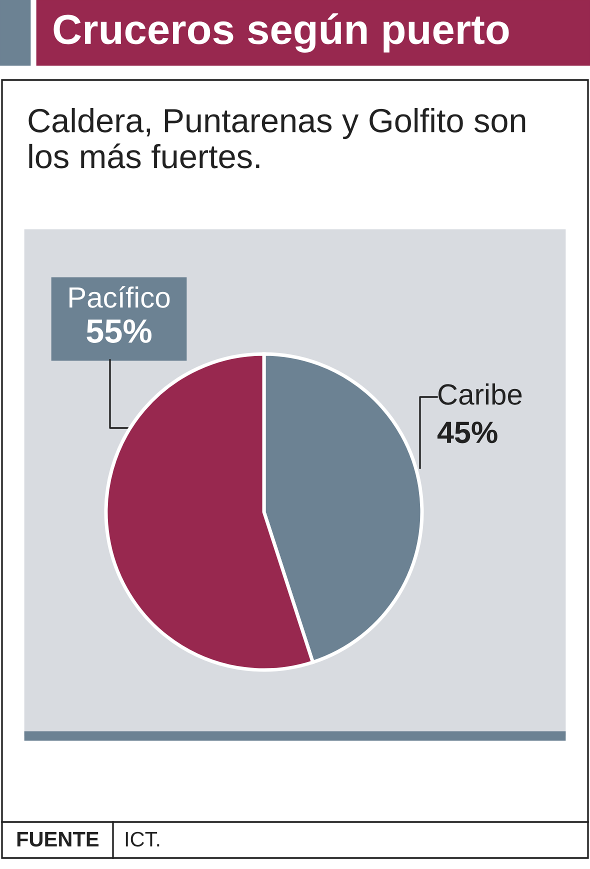  I want to click on chart-subtitle: Caldera, Puntarenas y Golfito son los más fuertes., so click(277, 138).